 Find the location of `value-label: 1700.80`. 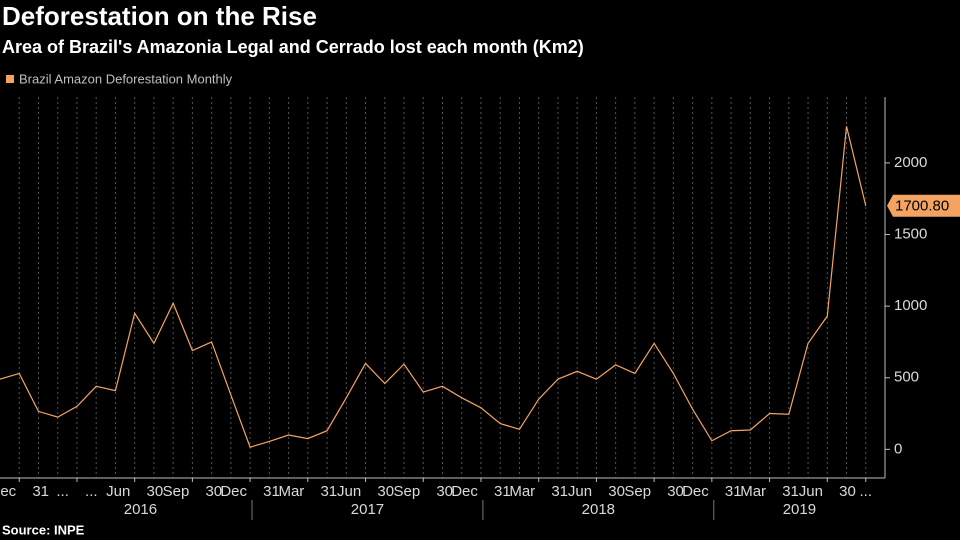

value-label: 1700.80 is located at coordinates (922, 206).